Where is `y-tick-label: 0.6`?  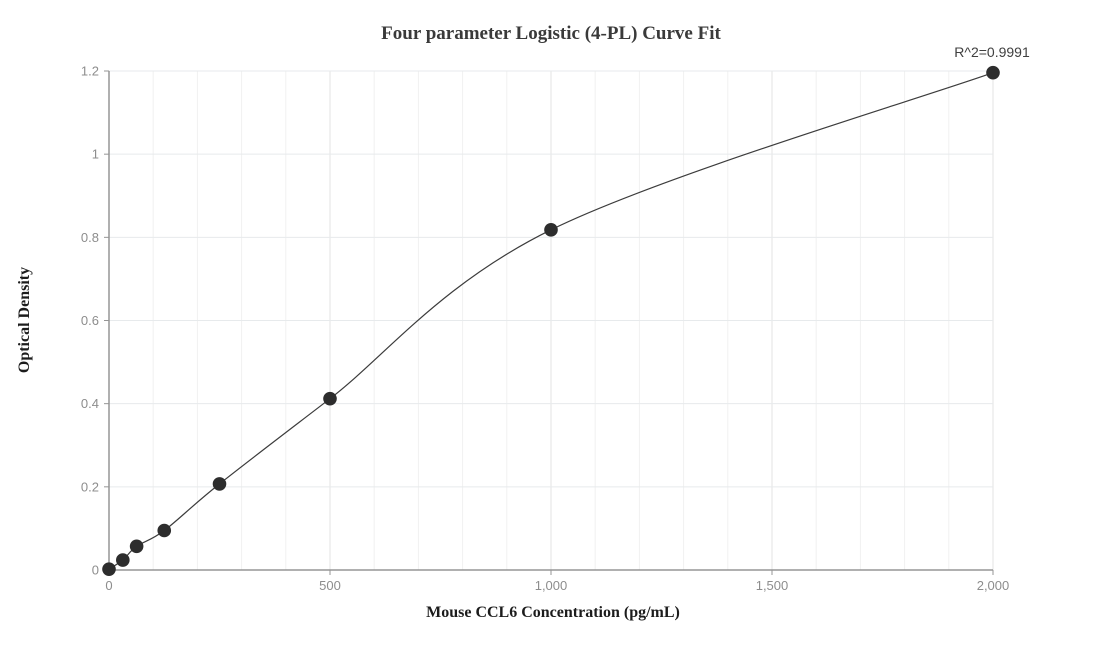 y-tick-label: 0.6 is located at coordinates (90, 320).